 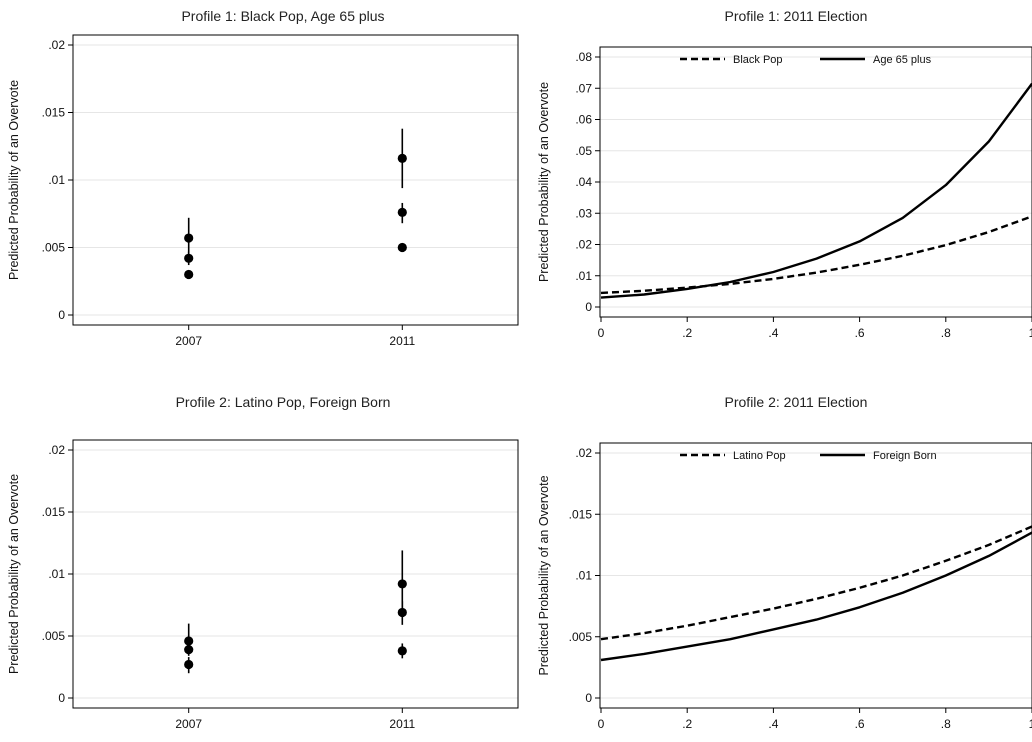 What do you see at coordinates (902, 60) in the screenshot?
I see `legend-label: Age 65 plus` at bounding box center [902, 60].